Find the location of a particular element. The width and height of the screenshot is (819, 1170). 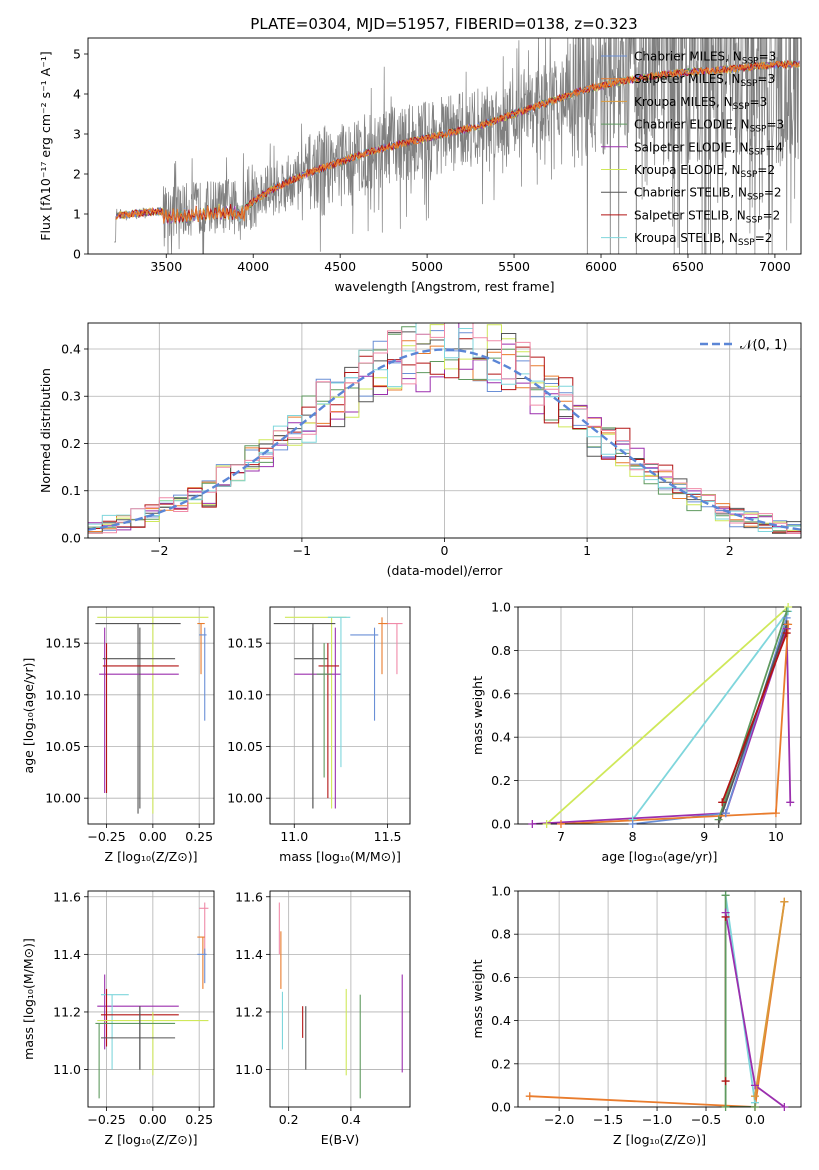

weight_vs_z-ytick-label: 0.6 is located at coordinates (501, 977).